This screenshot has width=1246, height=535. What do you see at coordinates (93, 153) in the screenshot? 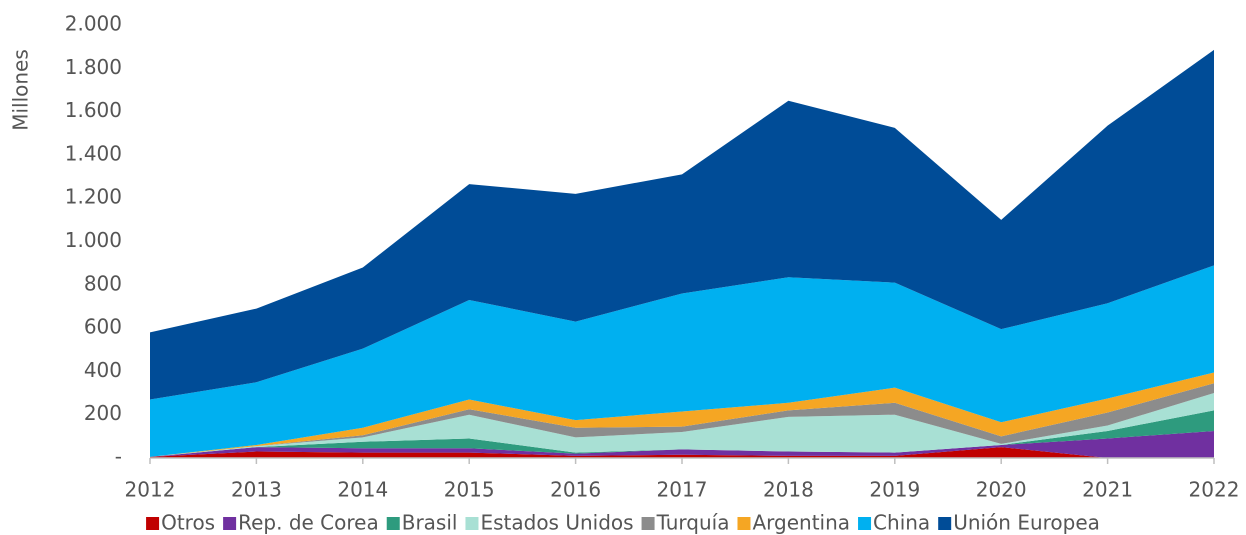
I see `y-tick-label: 1.400` at bounding box center [93, 153].